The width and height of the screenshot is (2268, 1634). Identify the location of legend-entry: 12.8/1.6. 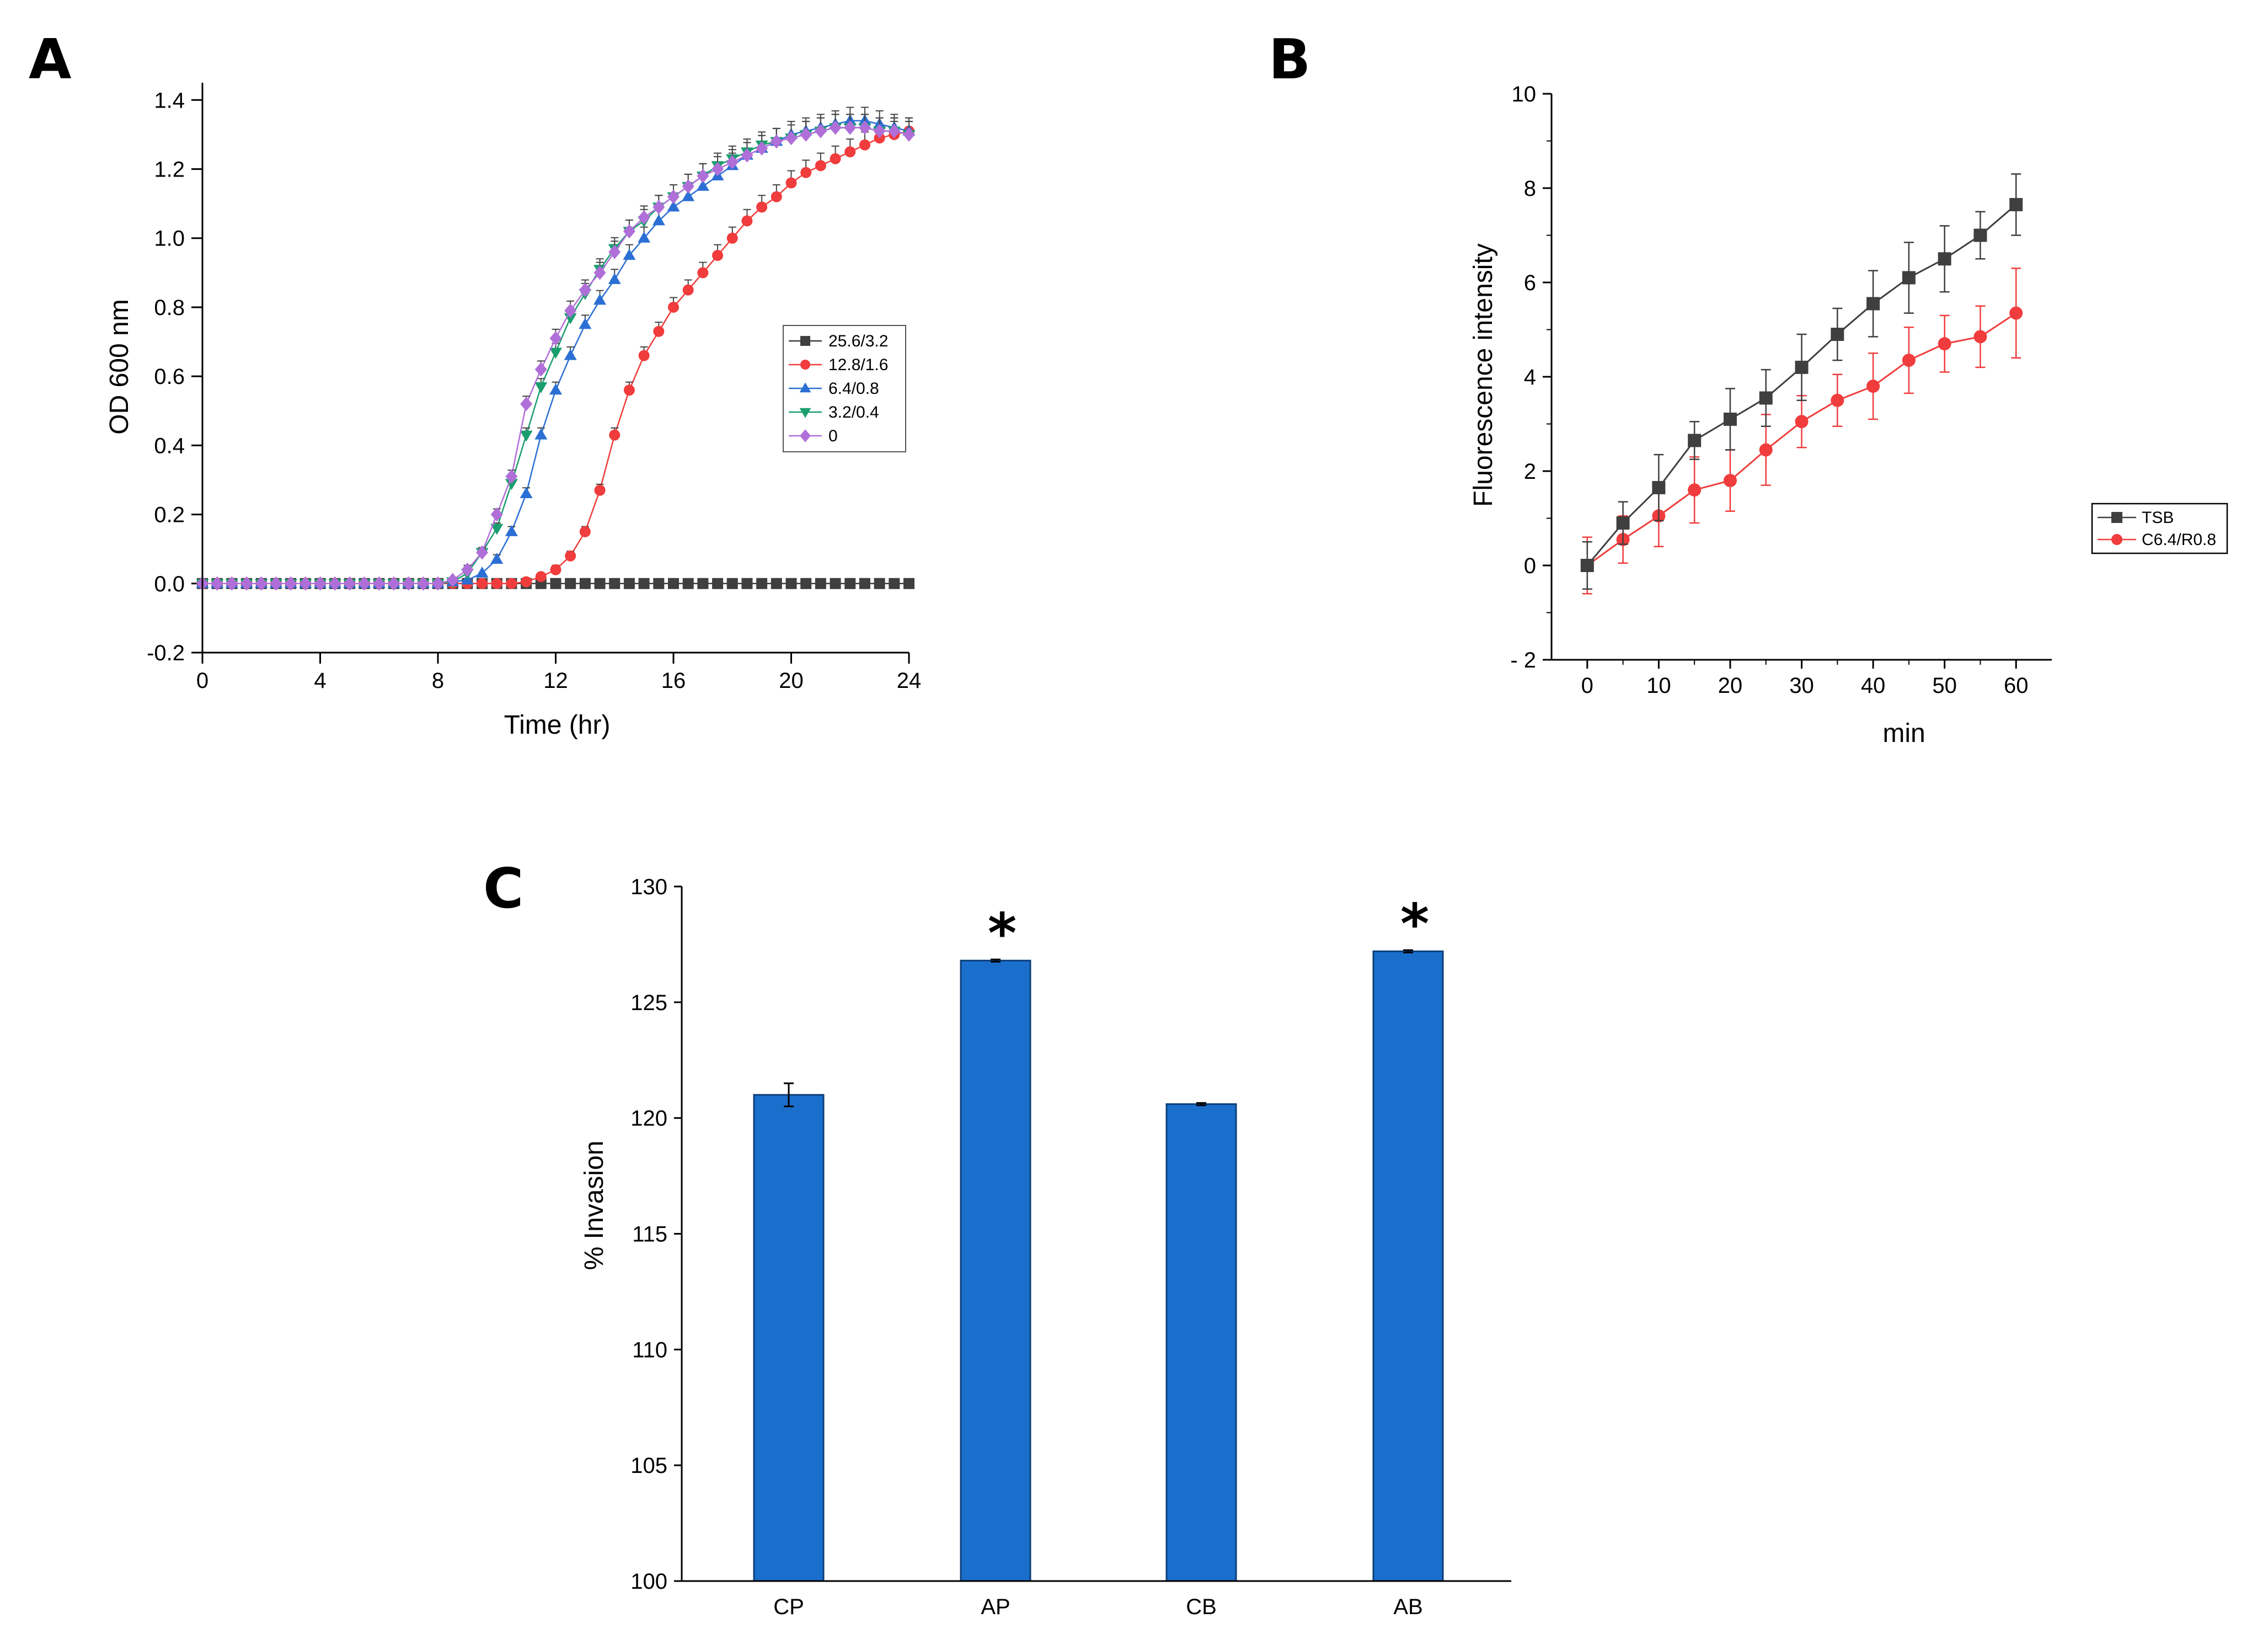
(858, 365).